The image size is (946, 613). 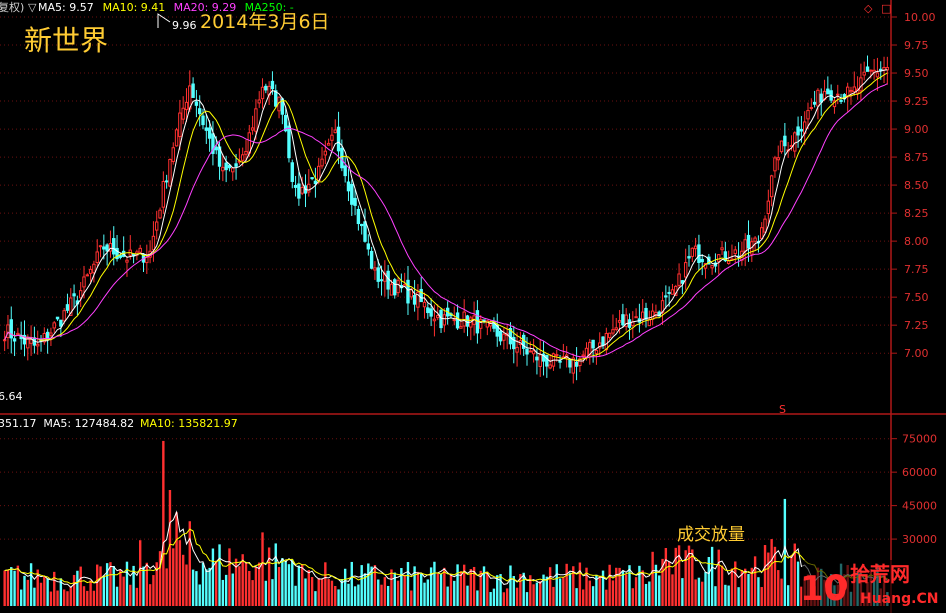 What do you see at coordinates (18, 423) in the screenshot?
I see `volume-legend-item: 351.17` at bounding box center [18, 423].